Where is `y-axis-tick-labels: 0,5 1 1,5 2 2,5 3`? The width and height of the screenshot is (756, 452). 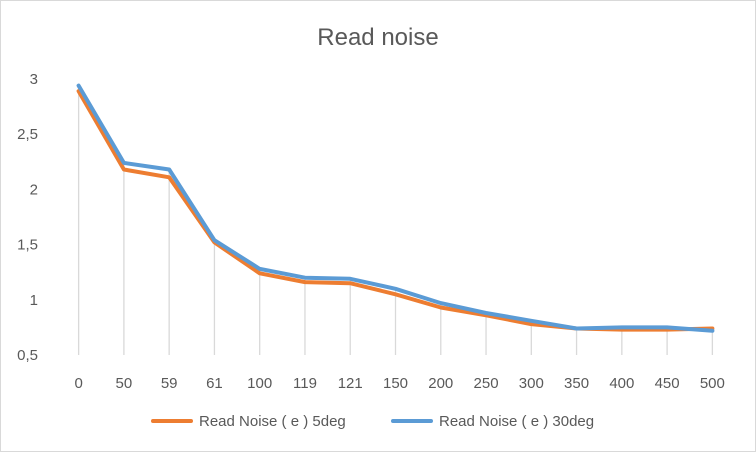 y-axis-tick-labels: 0,5 1 1,5 2 2,5 3 is located at coordinates (27, 217).